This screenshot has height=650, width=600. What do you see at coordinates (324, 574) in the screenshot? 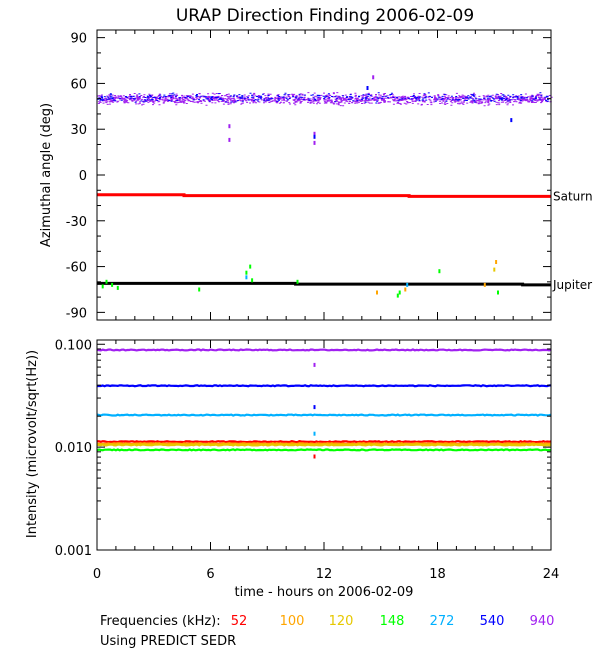
I see `x-tick-label: 12` at bounding box center [324, 574].